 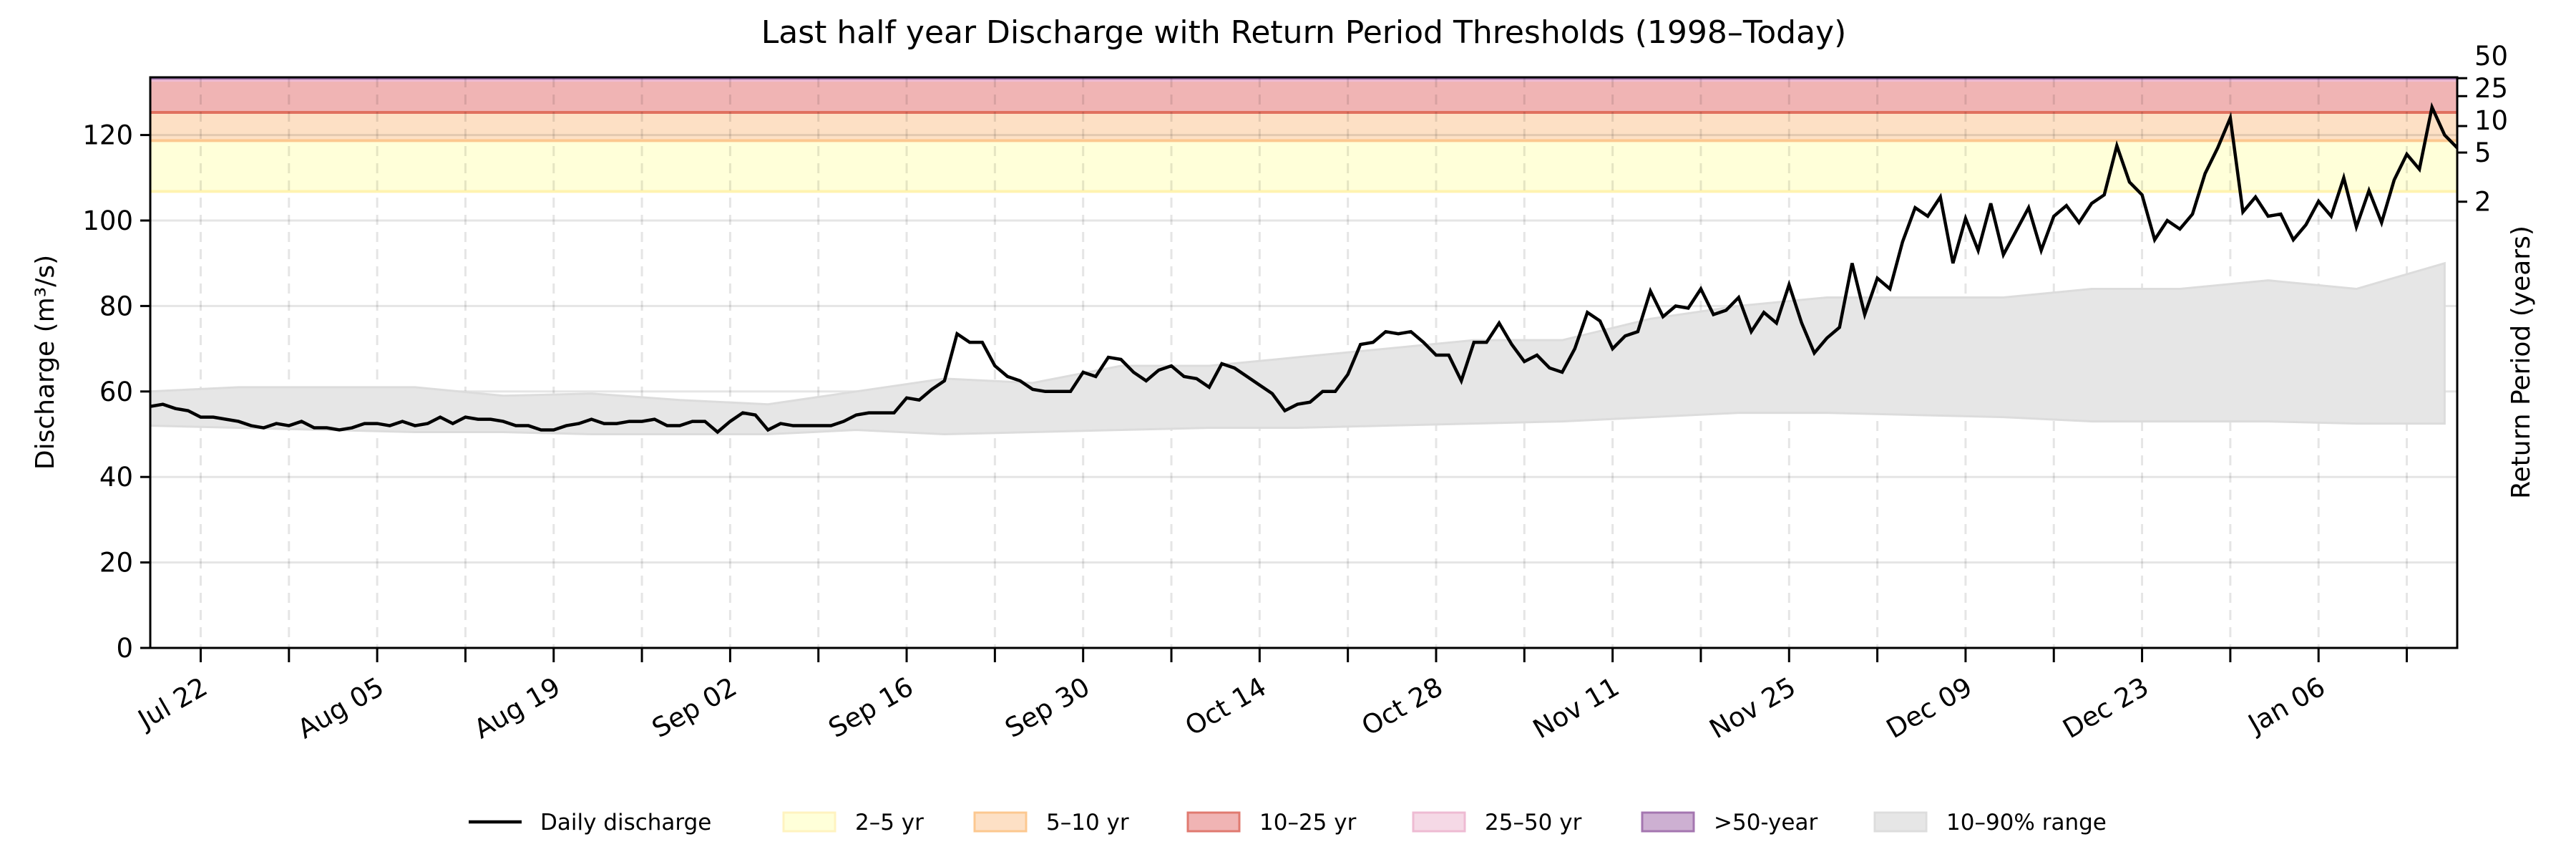 What do you see at coordinates (107, 220) in the screenshot?
I see `y-tick-label: 100` at bounding box center [107, 220].